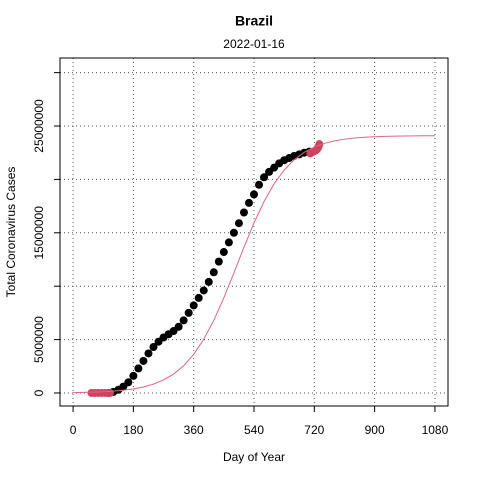  What do you see at coordinates (254, 430) in the screenshot?
I see `x-tick-label: 540` at bounding box center [254, 430].